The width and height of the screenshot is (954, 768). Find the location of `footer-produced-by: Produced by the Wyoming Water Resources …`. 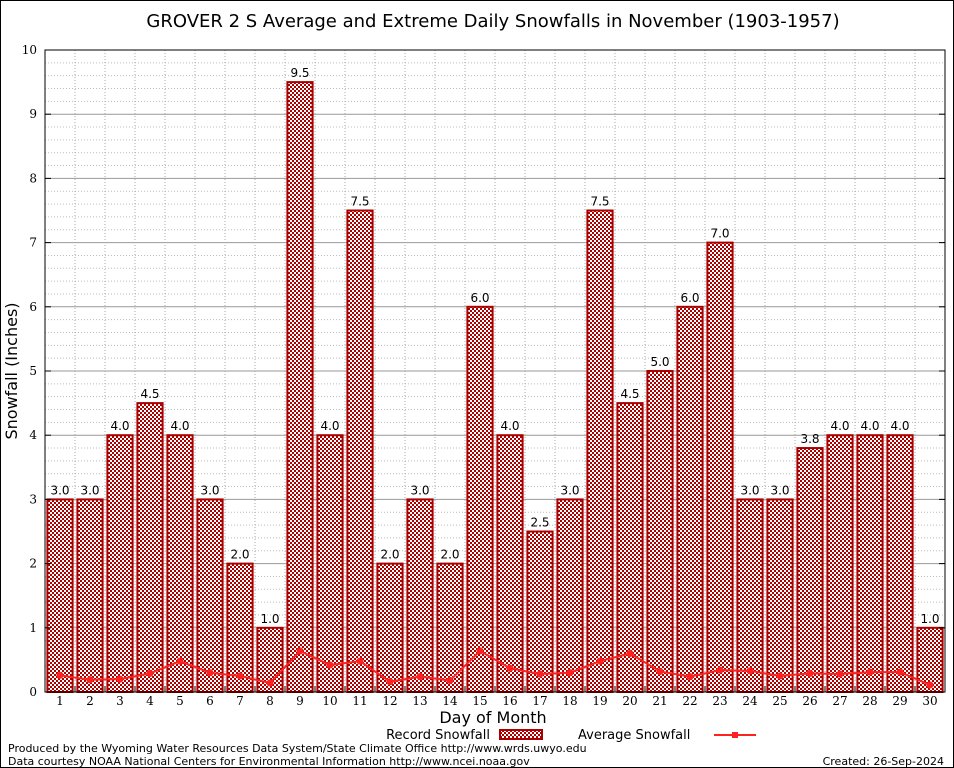

footer-produced-by: Produced by the Wyoming Water Resources … is located at coordinates (297, 748).